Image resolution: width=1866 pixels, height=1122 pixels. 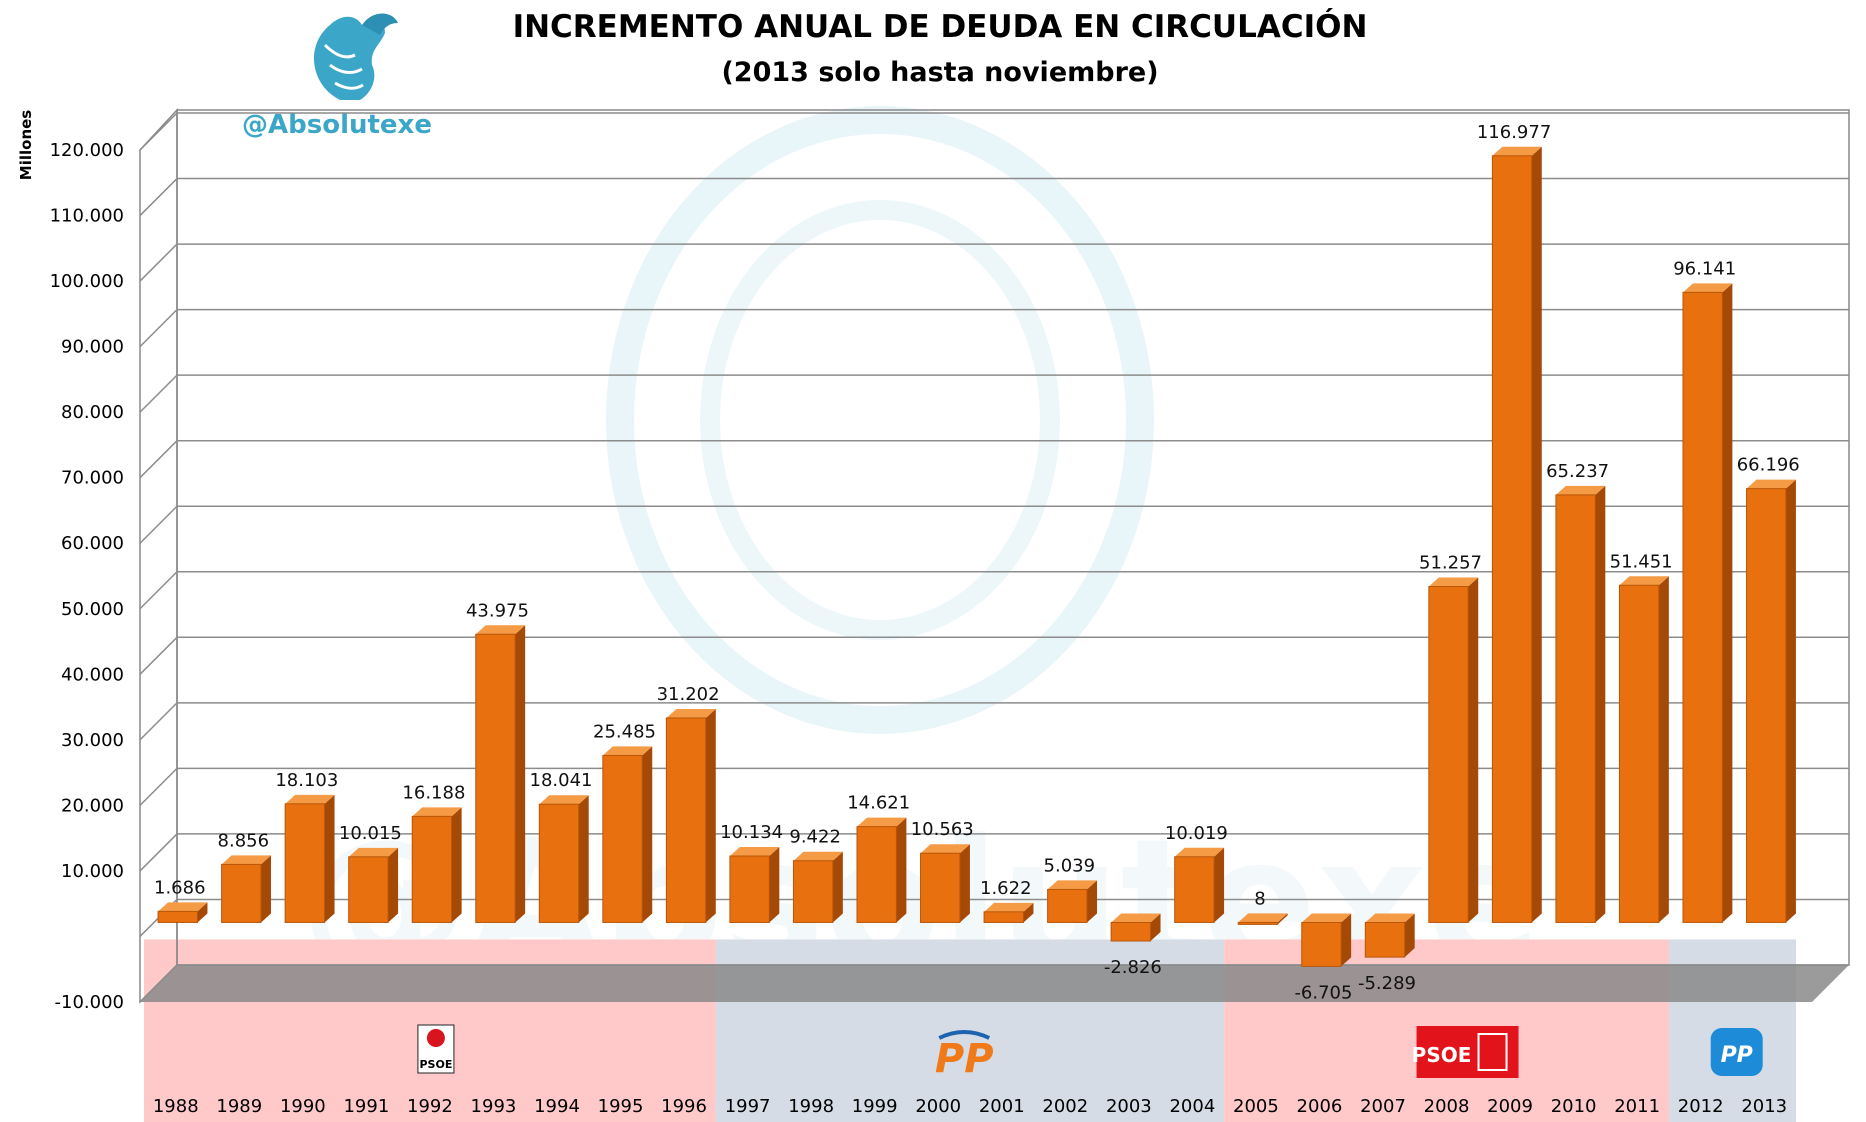 I want to click on data-label: 18.103, so click(x=306, y=780).